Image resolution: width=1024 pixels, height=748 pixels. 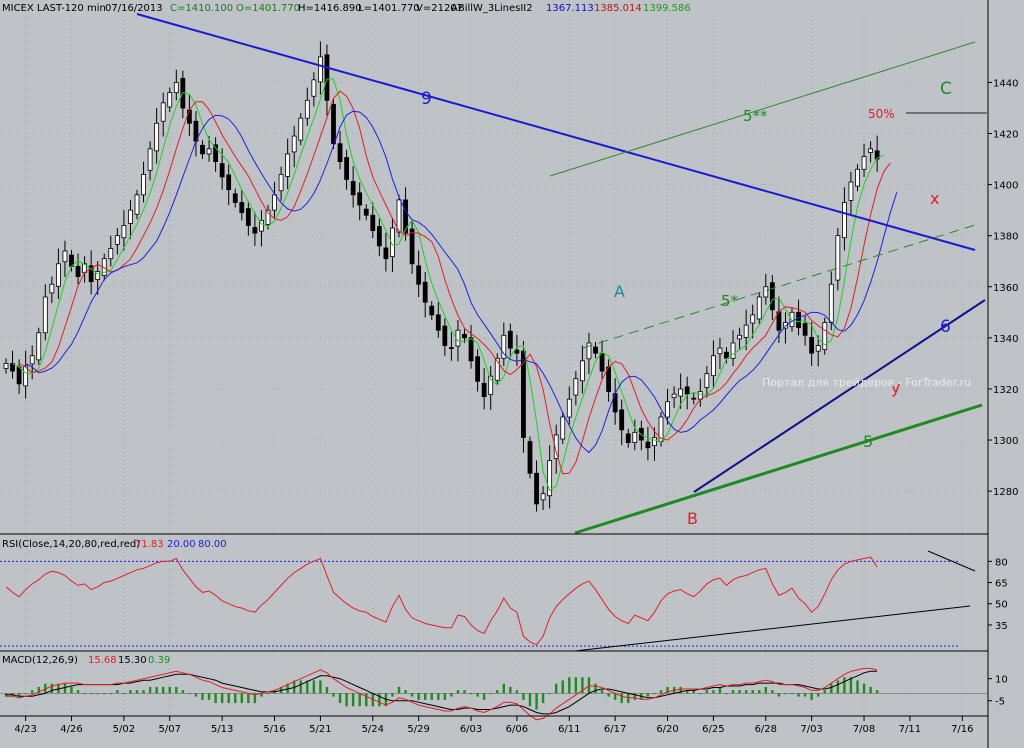 What do you see at coordinates (615, 729) in the screenshot?
I see `date-tick-label: 6/17` at bounding box center [615, 729].